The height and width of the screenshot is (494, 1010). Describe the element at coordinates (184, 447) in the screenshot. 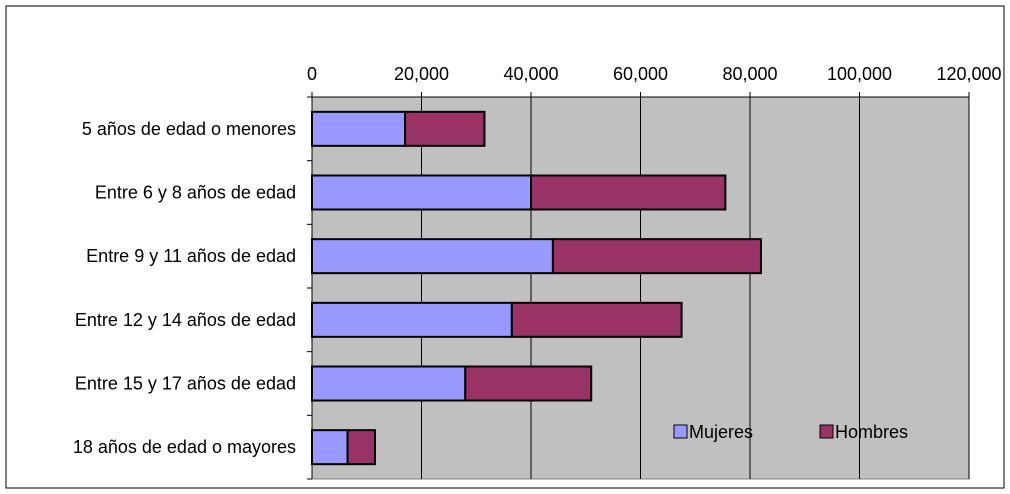

I see `category-label-5: 18 años de edad o mayores` at that location.